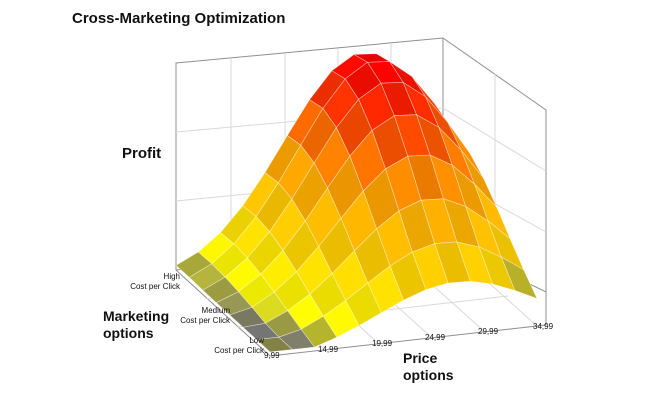 The image size is (662, 420). Describe the element at coordinates (420, 358) in the screenshot. I see `x-axis-label-line-1: Price` at that location.